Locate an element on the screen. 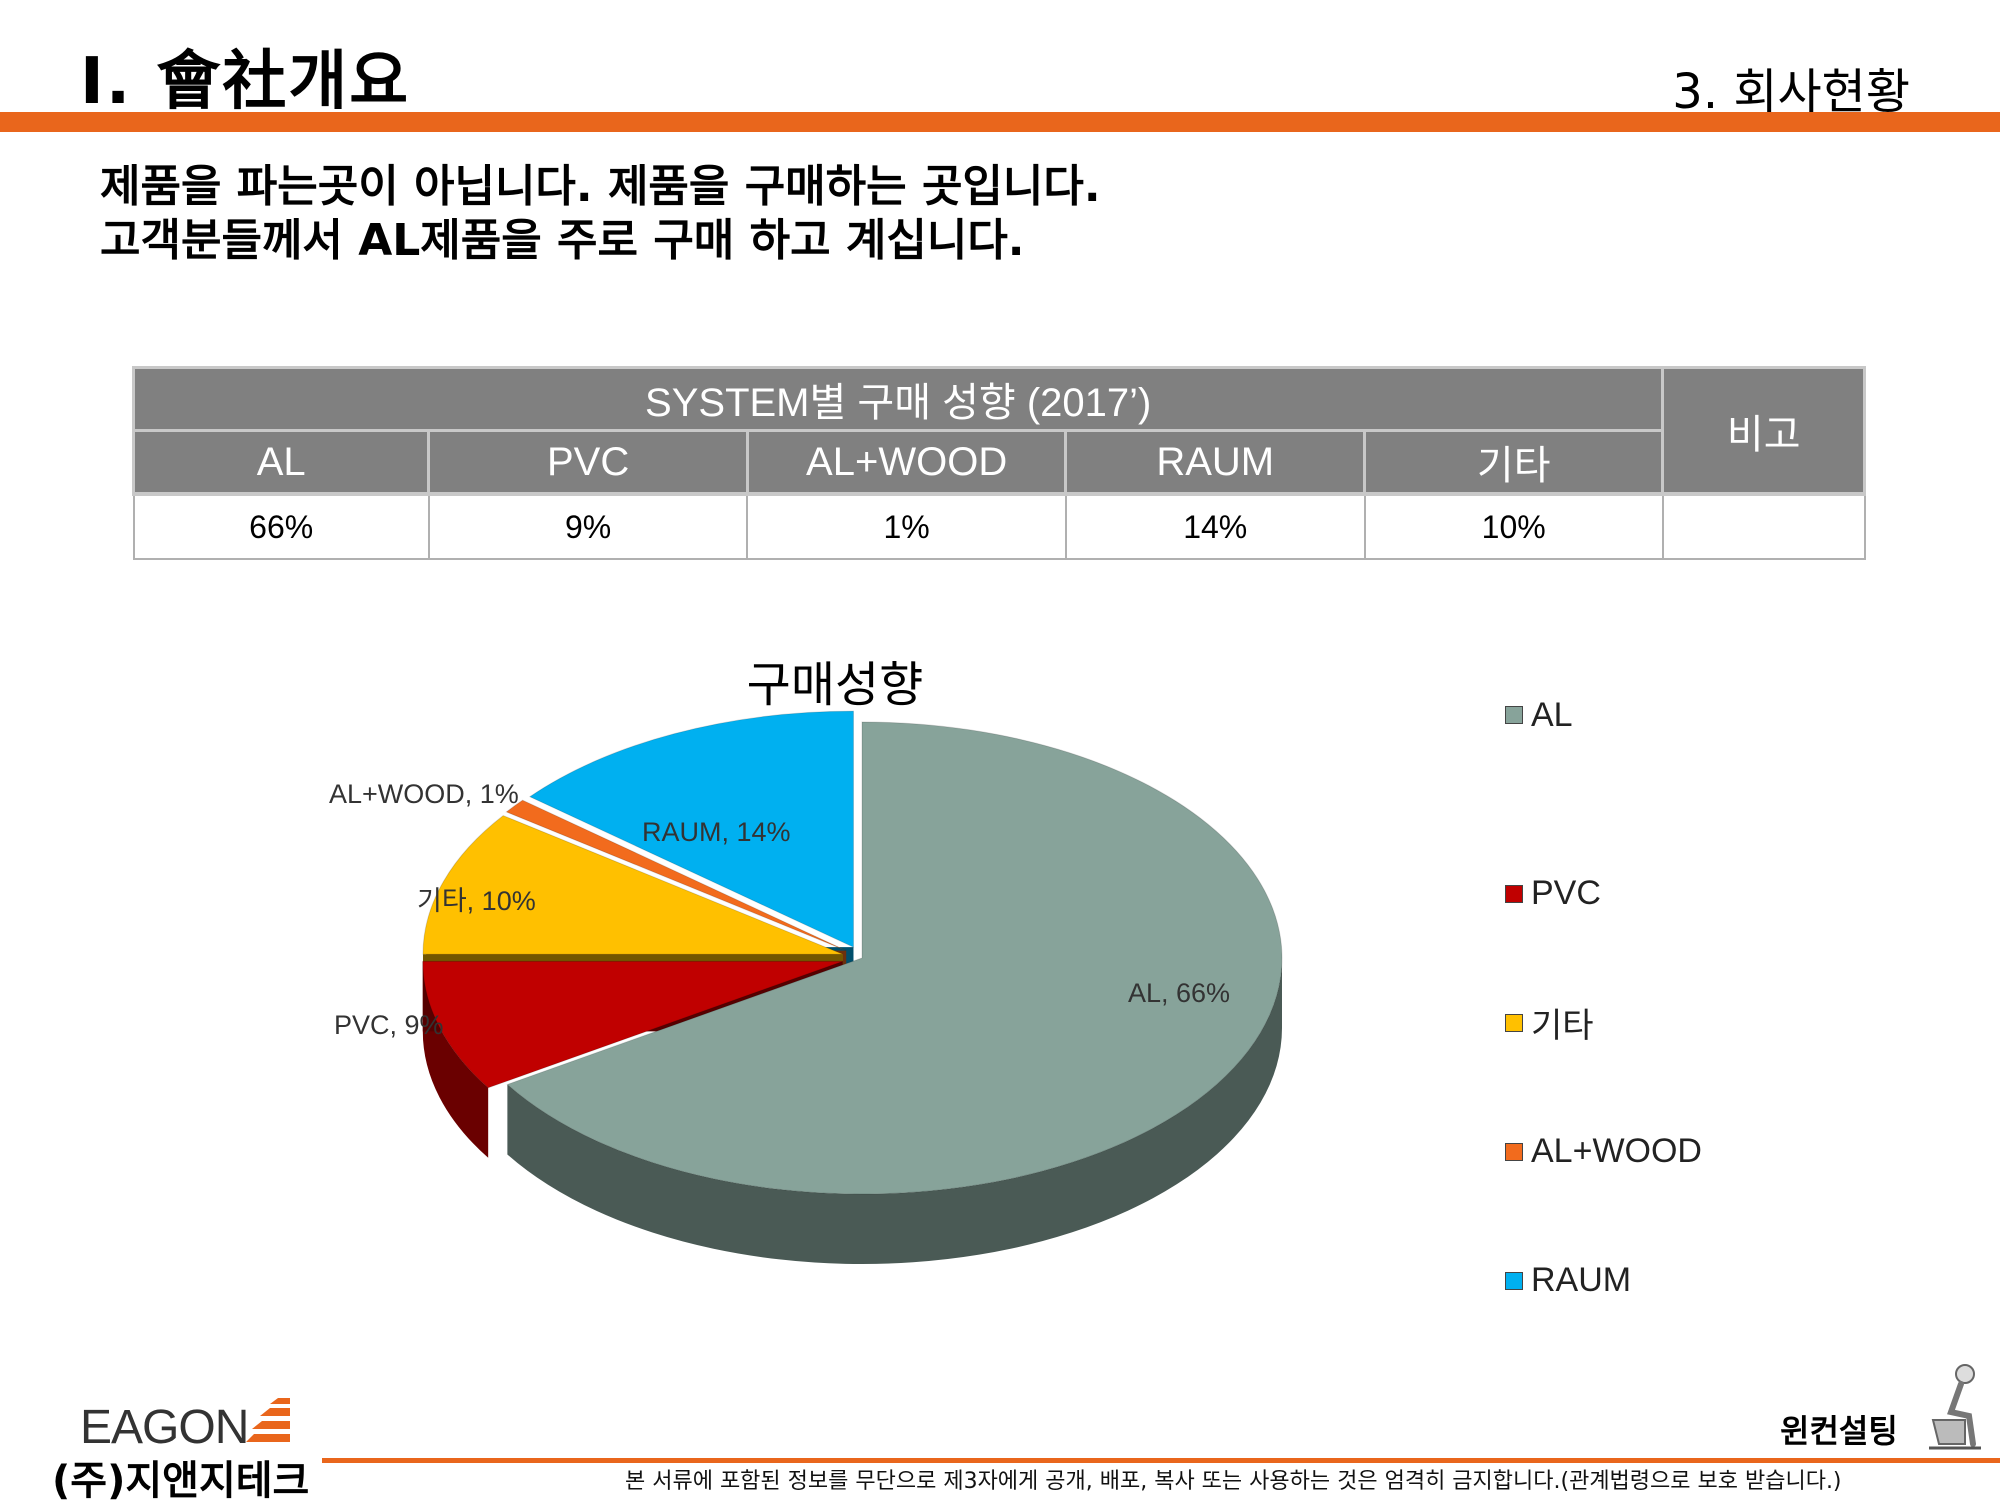 This screenshot has height=1506, width=2000. table-value-cell: 1% is located at coordinates (906, 526).